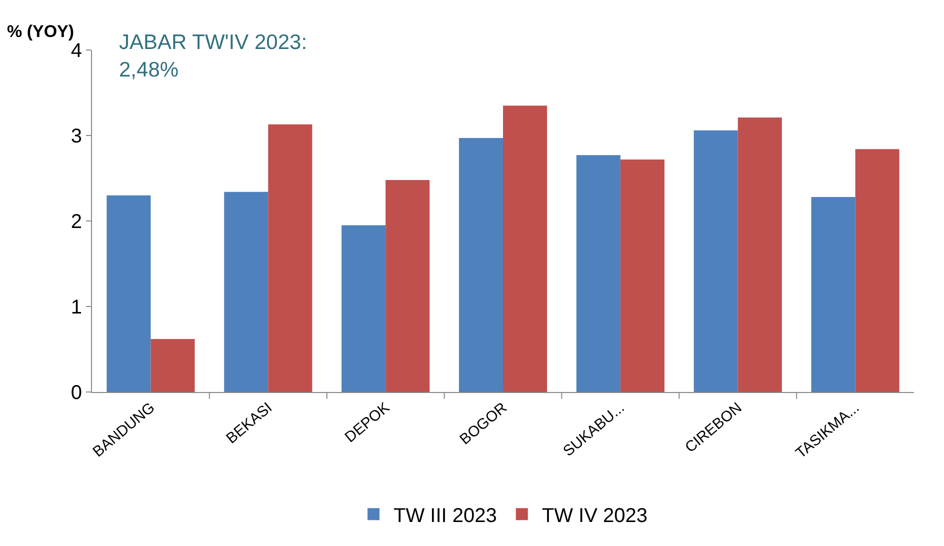  Describe the element at coordinates (76, 393) in the screenshot. I see `y-tick-label: 0` at that location.